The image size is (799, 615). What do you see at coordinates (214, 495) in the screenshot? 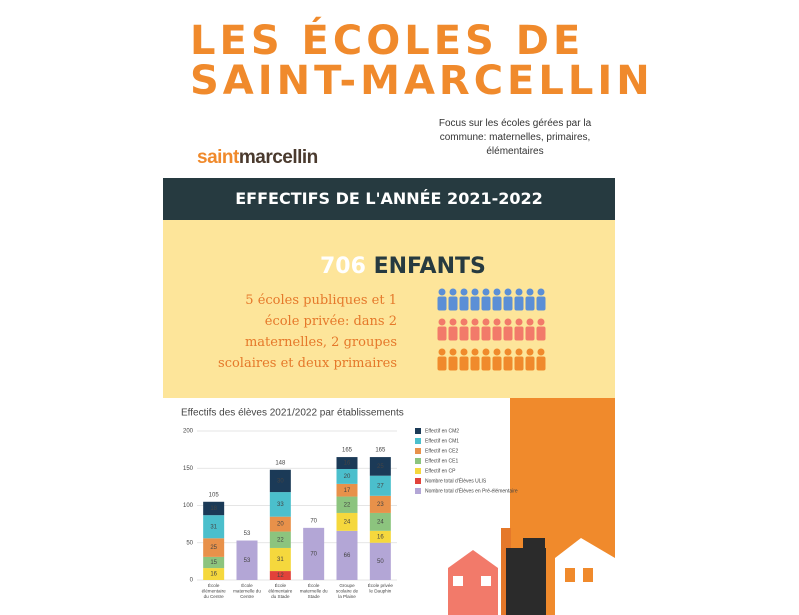
I see `total-label: 105` at bounding box center [214, 495].